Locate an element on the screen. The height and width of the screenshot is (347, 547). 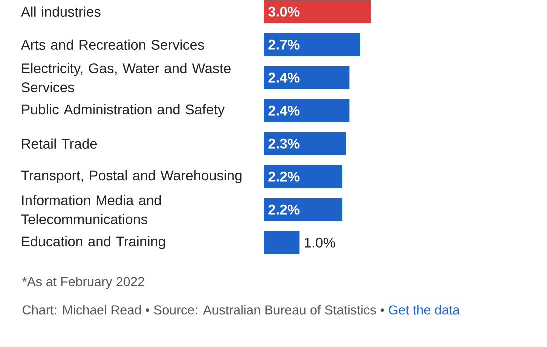
data-label: 2.3% is located at coordinates (284, 143).